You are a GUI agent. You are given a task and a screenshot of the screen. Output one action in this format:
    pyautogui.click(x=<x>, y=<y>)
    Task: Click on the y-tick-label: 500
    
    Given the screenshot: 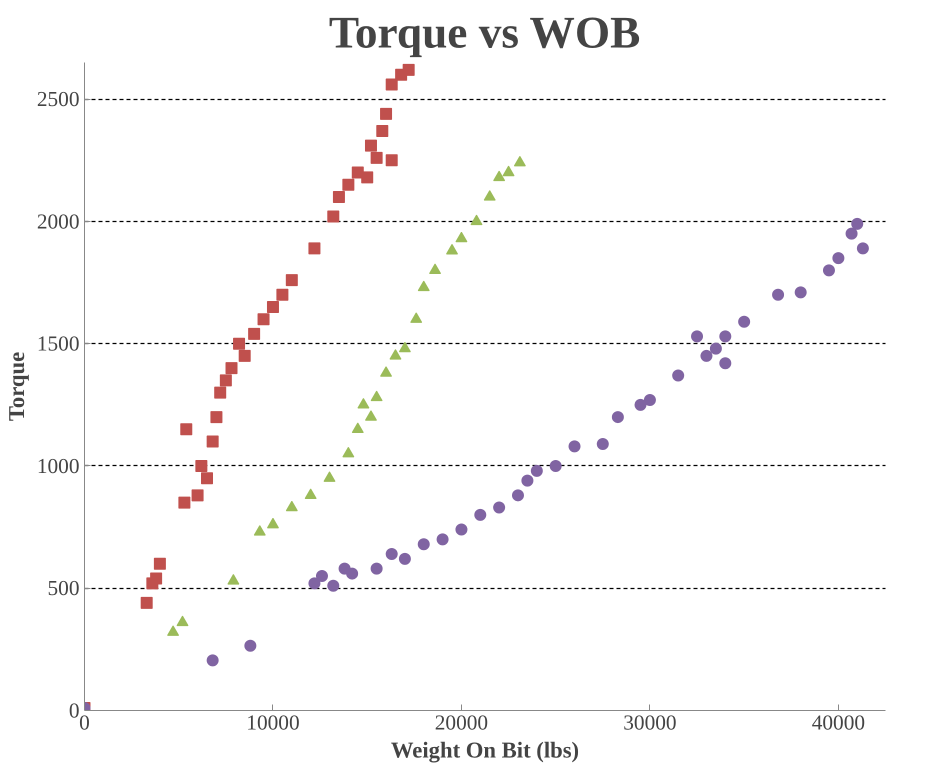 What is the action you would take?
    pyautogui.click(x=64, y=588)
    